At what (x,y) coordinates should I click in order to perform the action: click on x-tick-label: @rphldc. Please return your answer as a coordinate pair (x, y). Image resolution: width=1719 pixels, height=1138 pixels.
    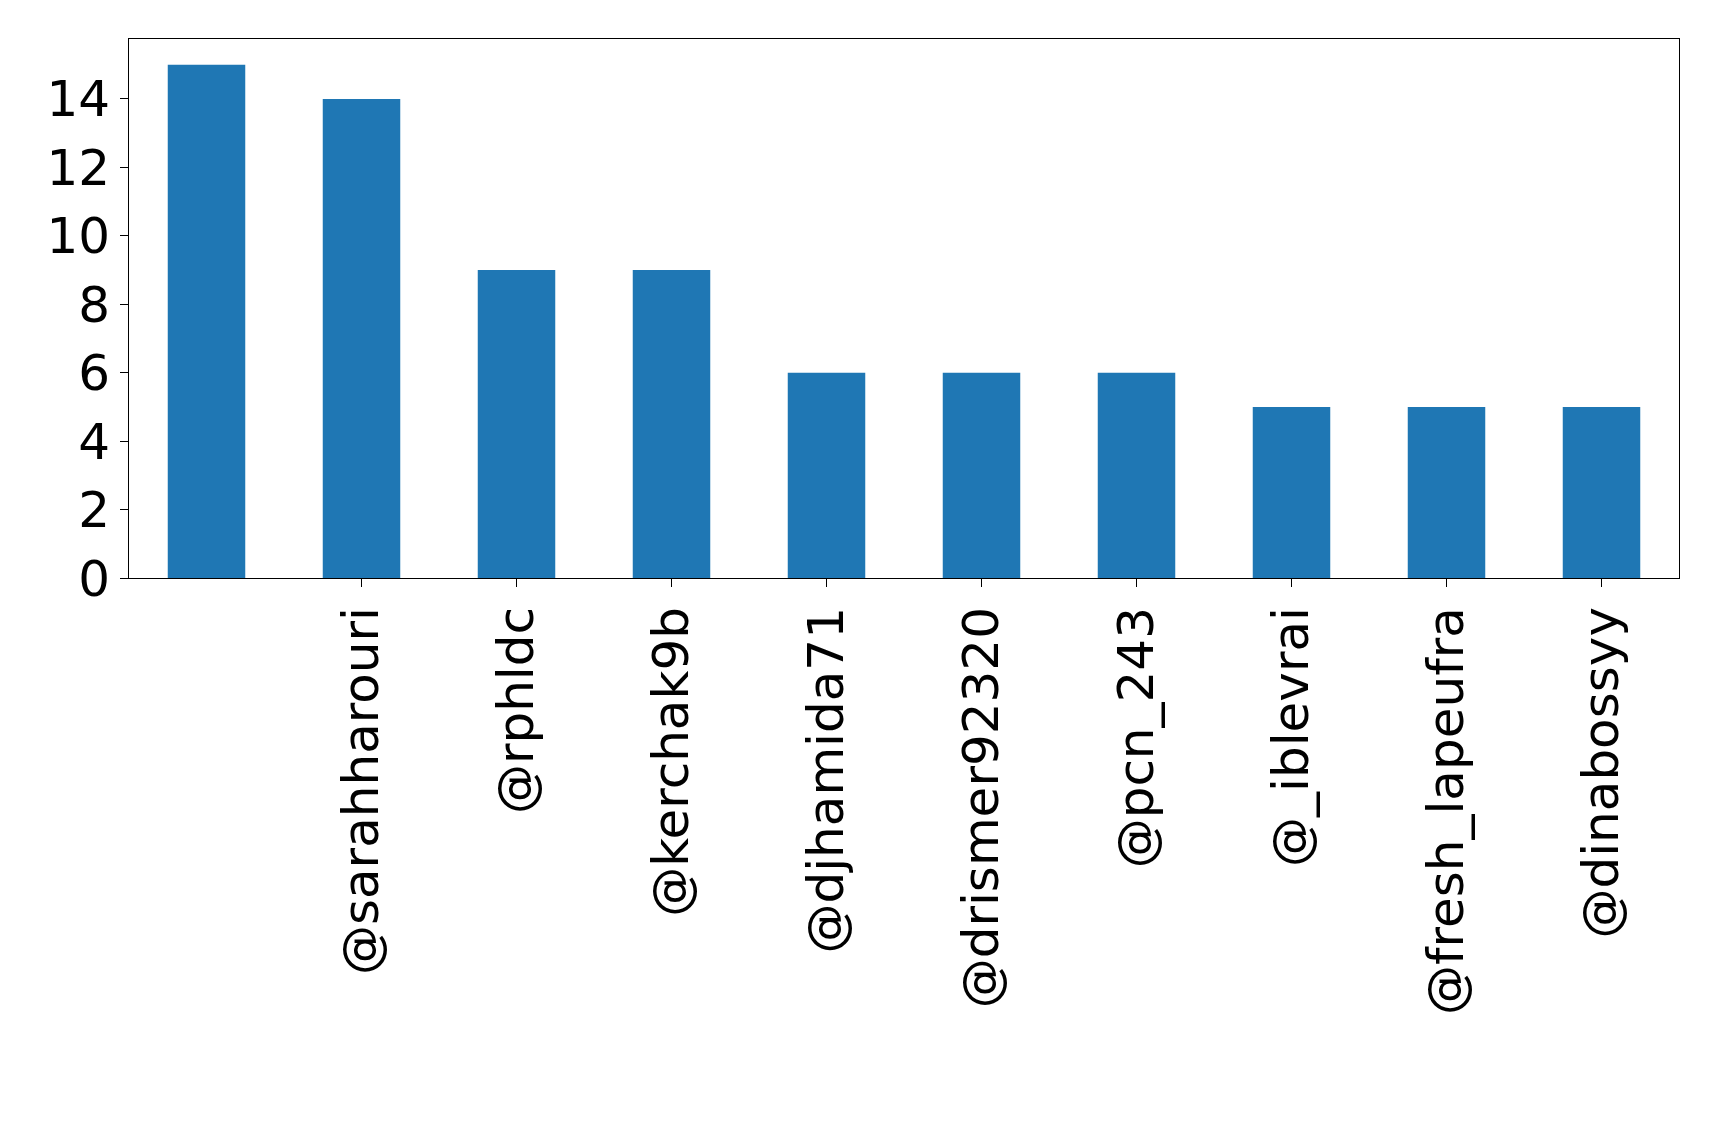
    Looking at the image, I should click on (515, 711).